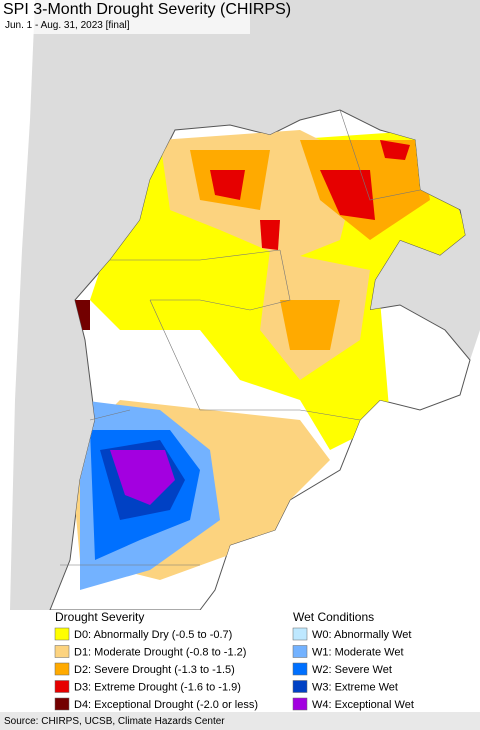 The width and height of the screenshot is (480, 730). What do you see at coordinates (355, 688) in the screenshot?
I see `legend-label: W3: Extreme Wet` at bounding box center [355, 688].